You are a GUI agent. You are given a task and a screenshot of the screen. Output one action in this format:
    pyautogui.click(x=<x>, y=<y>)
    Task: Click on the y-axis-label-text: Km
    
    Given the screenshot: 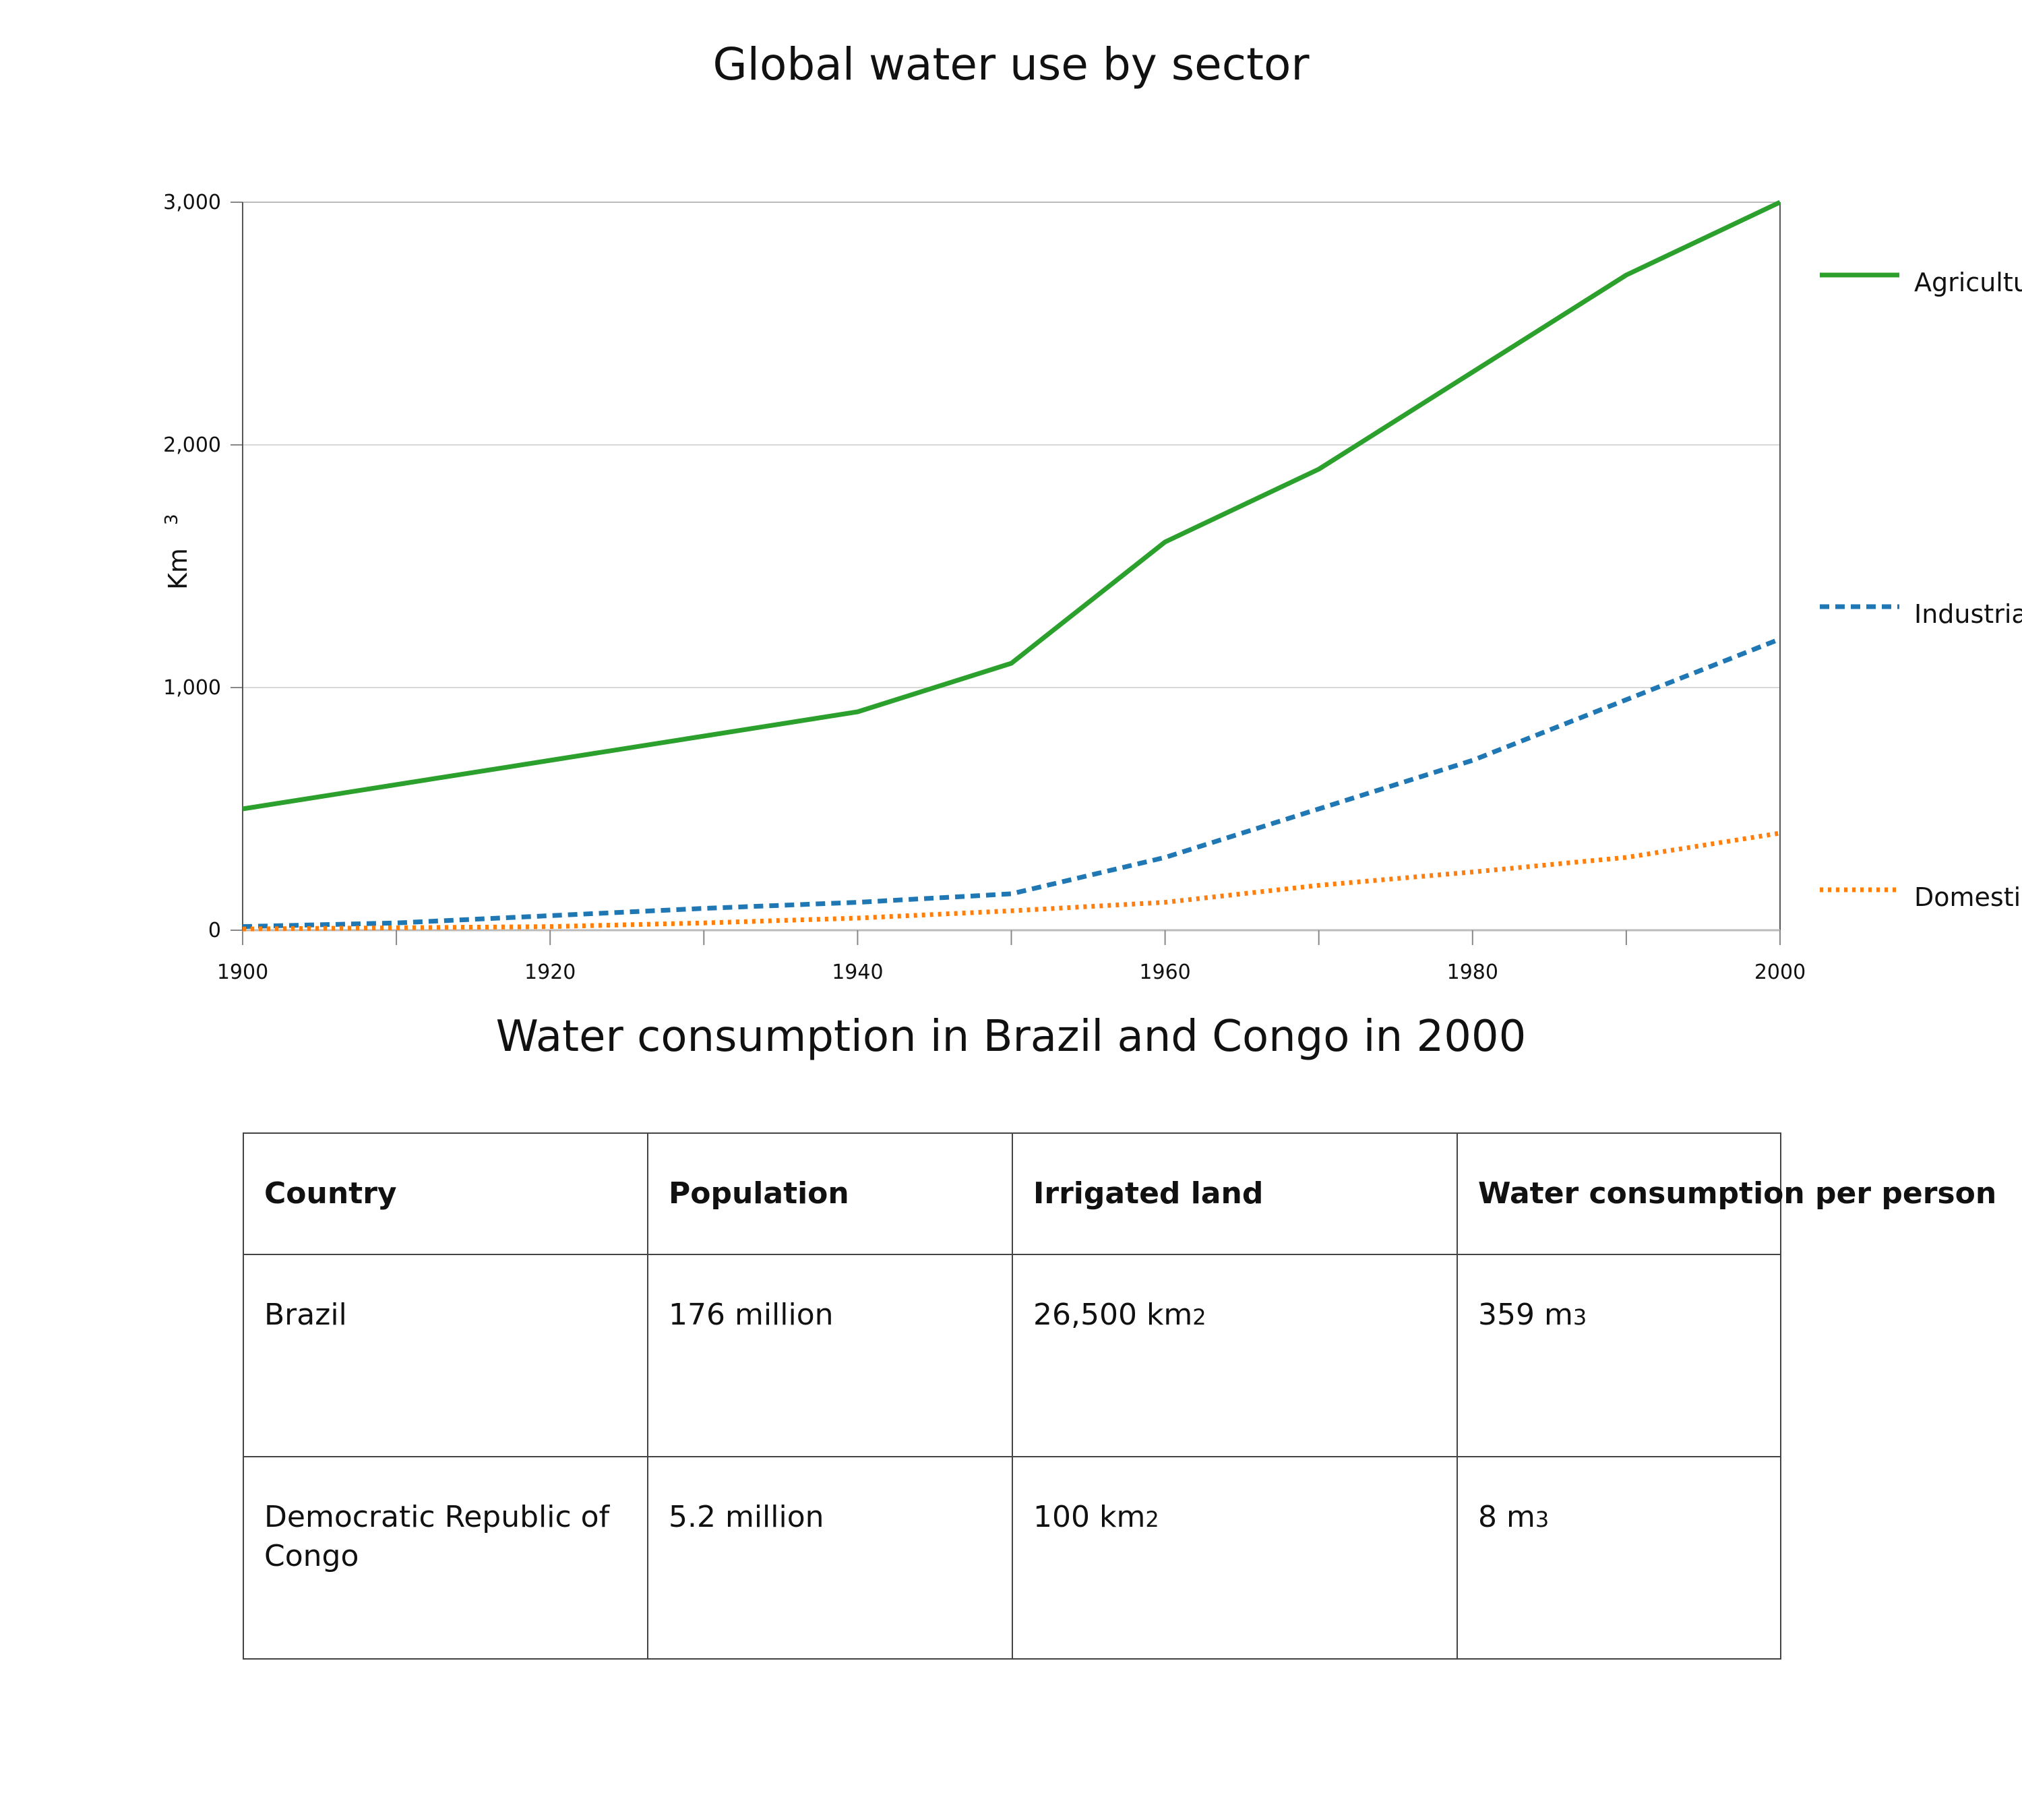 What is the action you would take?
    pyautogui.click(x=178, y=569)
    